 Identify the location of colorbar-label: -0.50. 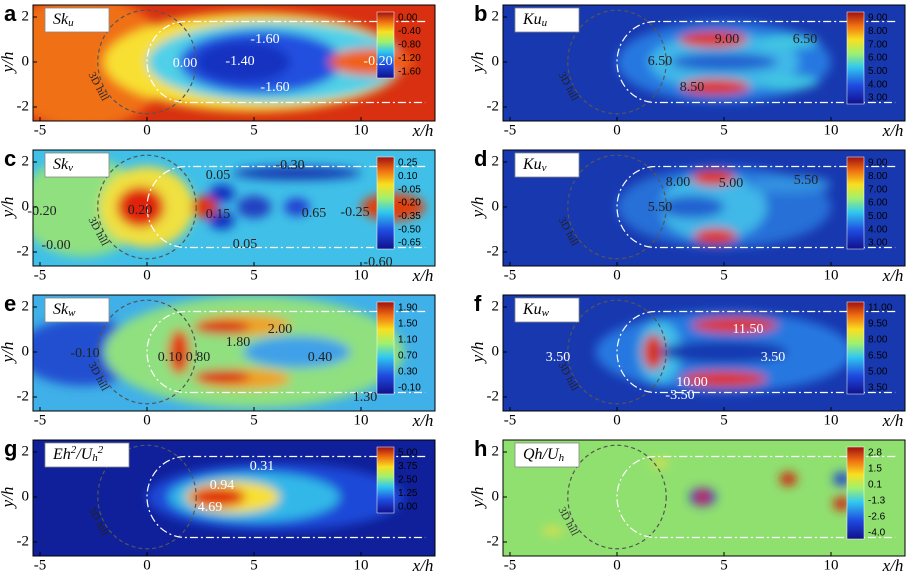
(409, 229).